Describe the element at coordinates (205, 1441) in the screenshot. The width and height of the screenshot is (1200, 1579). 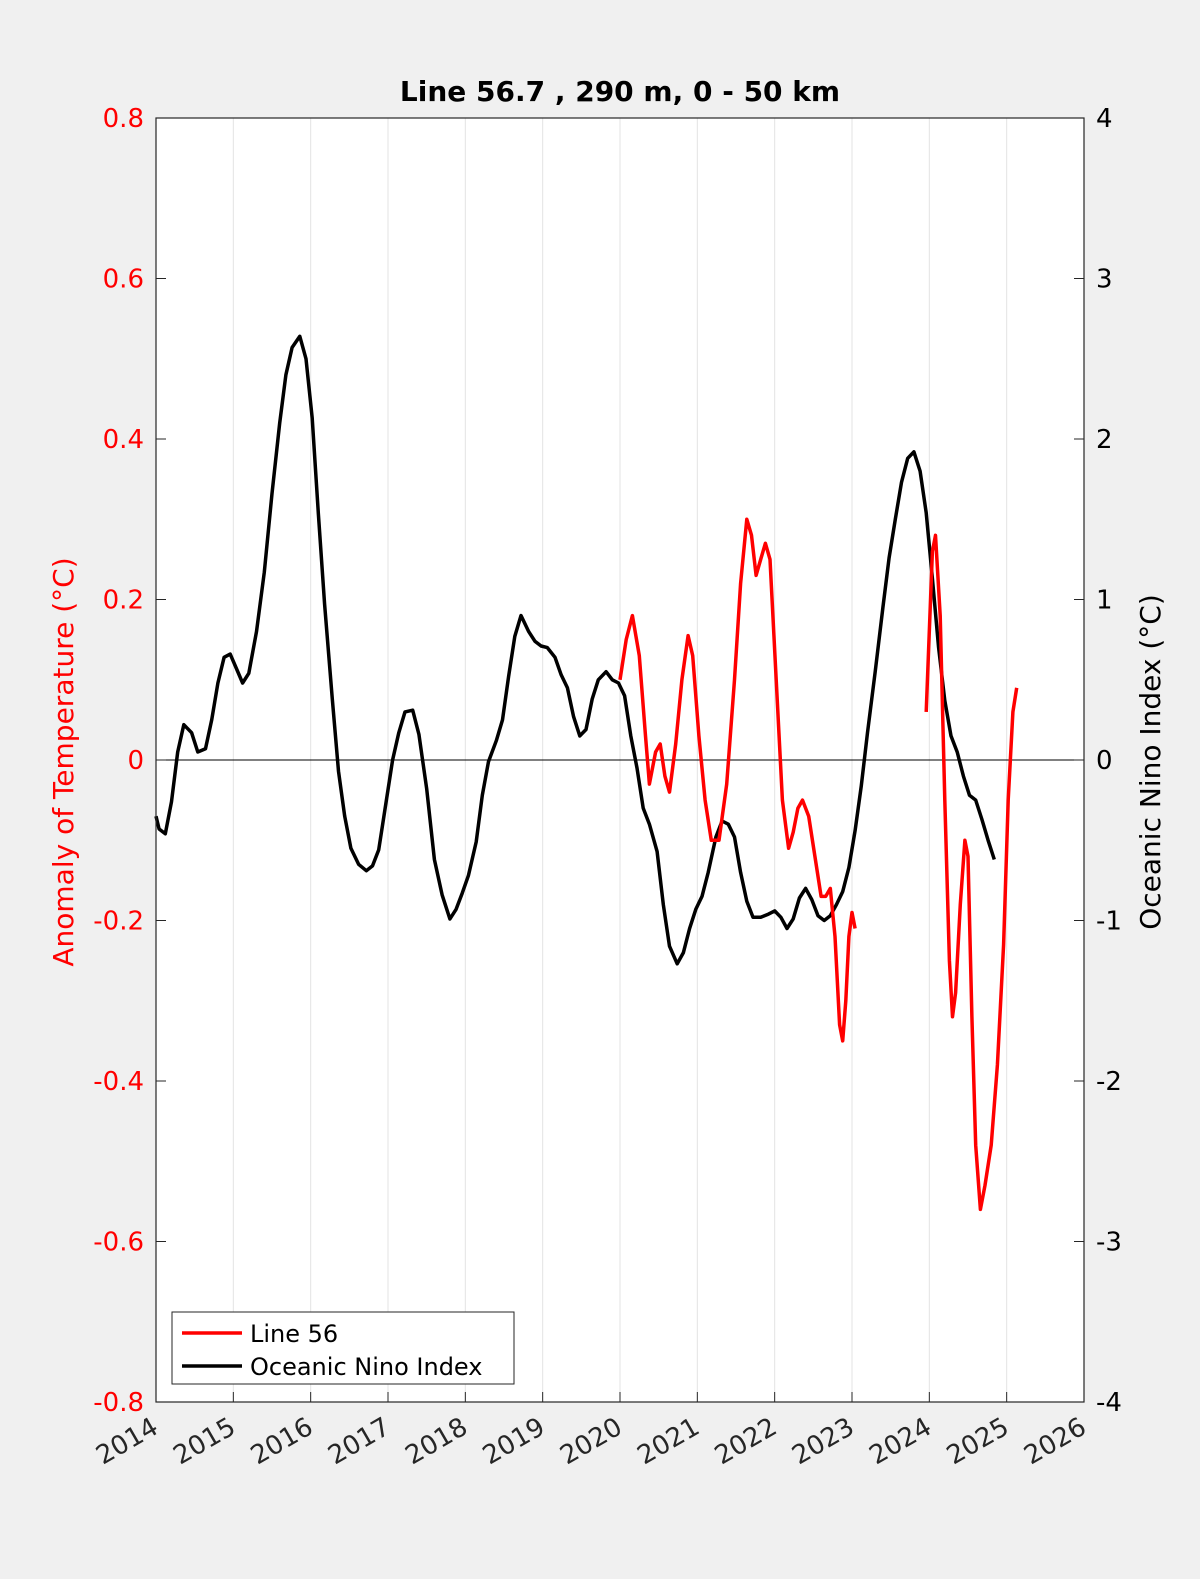
I see `x-tick-label: 2015` at that location.